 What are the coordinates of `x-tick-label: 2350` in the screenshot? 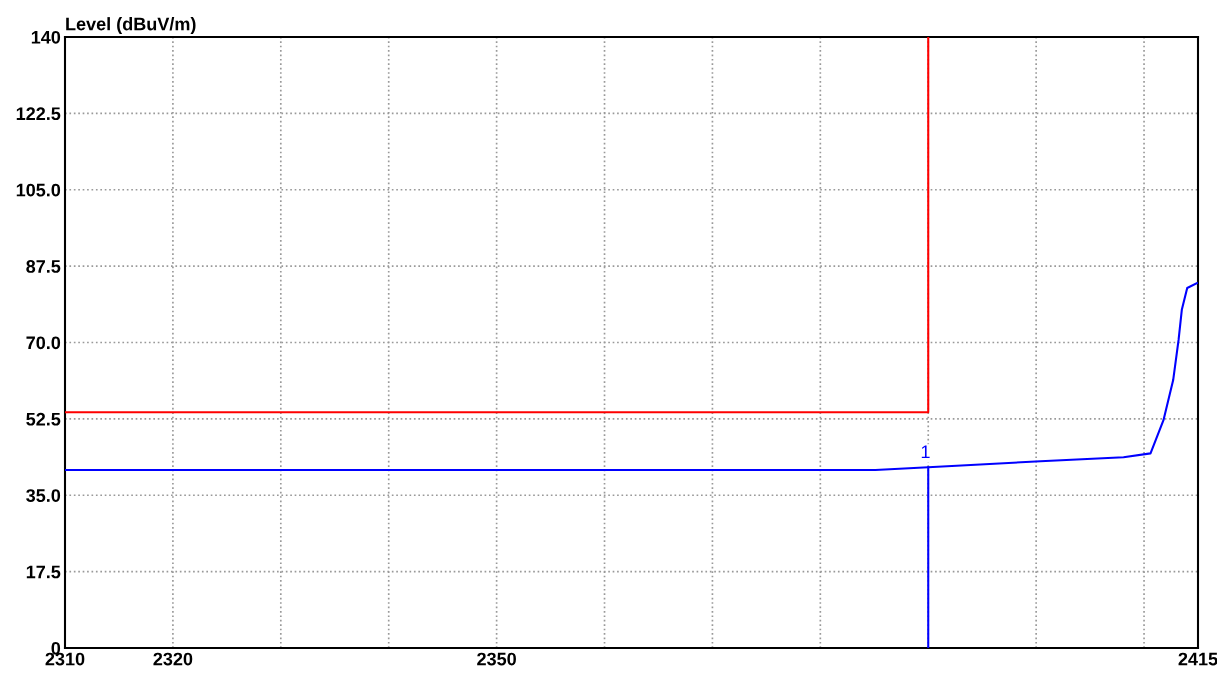 It's located at (496, 659).